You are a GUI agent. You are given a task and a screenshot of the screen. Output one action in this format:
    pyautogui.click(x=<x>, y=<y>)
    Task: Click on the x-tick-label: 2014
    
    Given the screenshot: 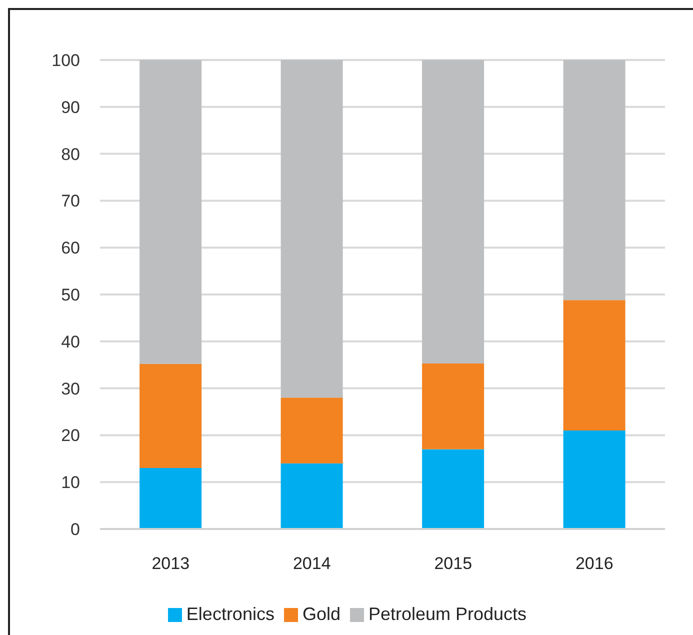 What is the action you would take?
    pyautogui.click(x=311, y=564)
    